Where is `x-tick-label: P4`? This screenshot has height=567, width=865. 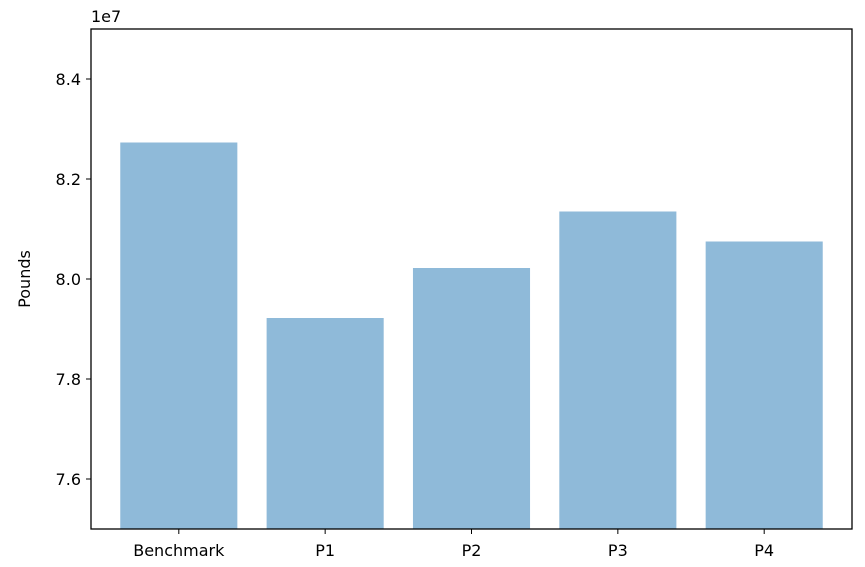 x-tick-label: P4 is located at coordinates (764, 550).